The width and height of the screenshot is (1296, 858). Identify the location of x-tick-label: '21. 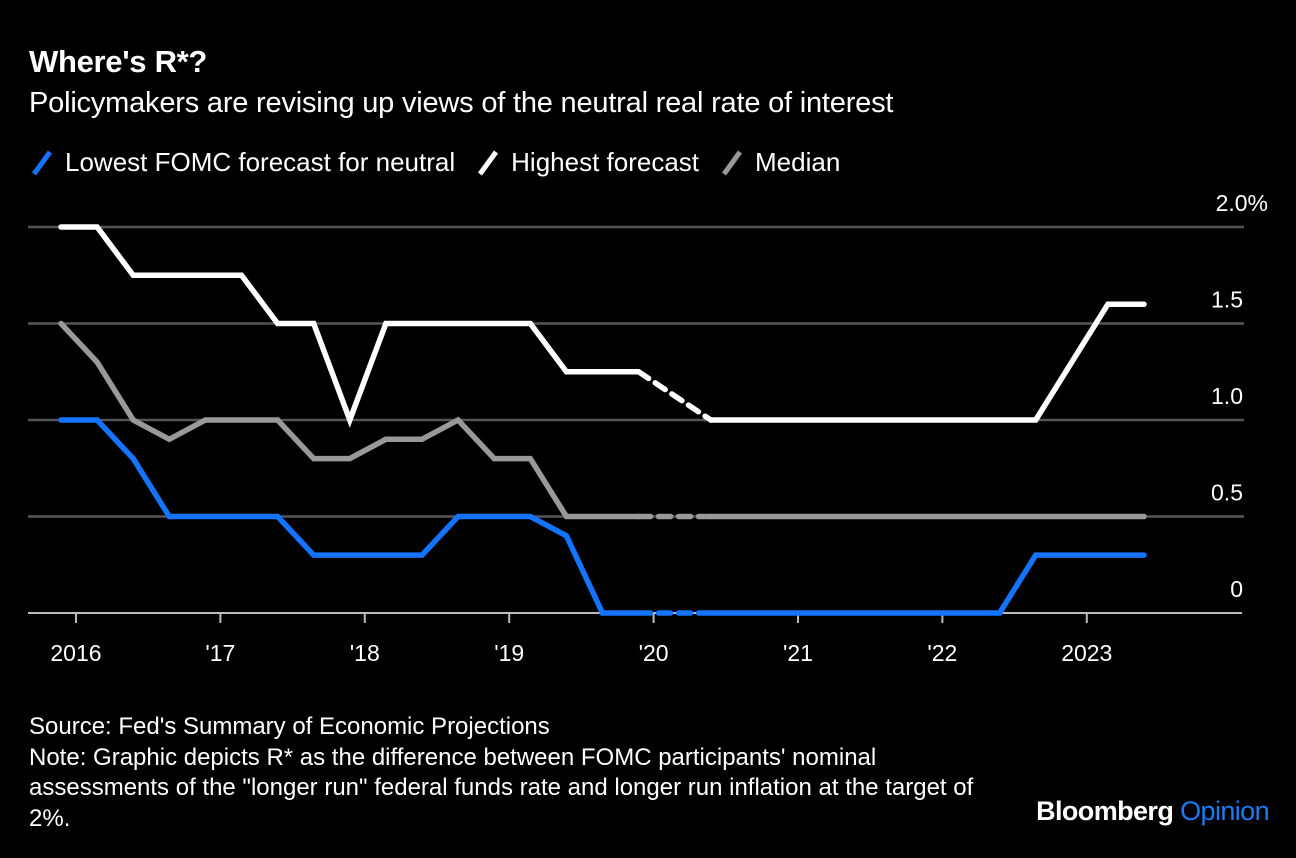
(798, 653).